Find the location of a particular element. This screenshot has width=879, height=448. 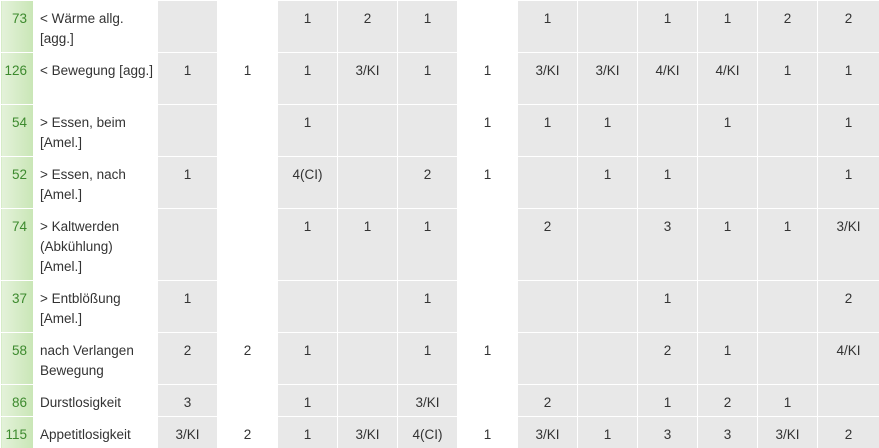

count-cell: 52 is located at coordinates (17, 182).